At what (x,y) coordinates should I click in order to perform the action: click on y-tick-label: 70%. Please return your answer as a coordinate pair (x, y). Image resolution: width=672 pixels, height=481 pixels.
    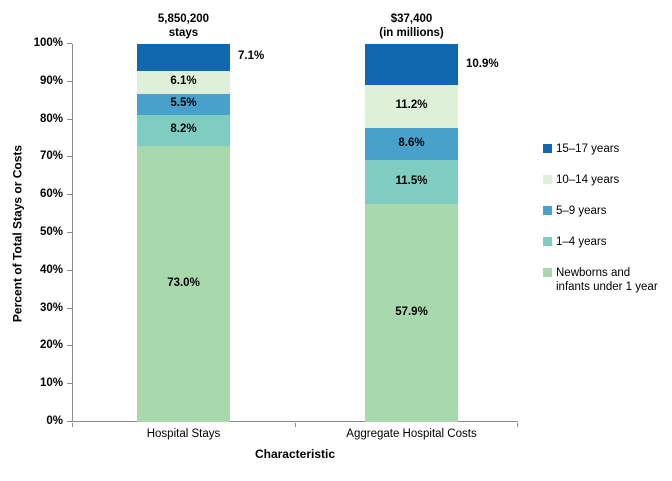
    Looking at the image, I should click on (51, 156).